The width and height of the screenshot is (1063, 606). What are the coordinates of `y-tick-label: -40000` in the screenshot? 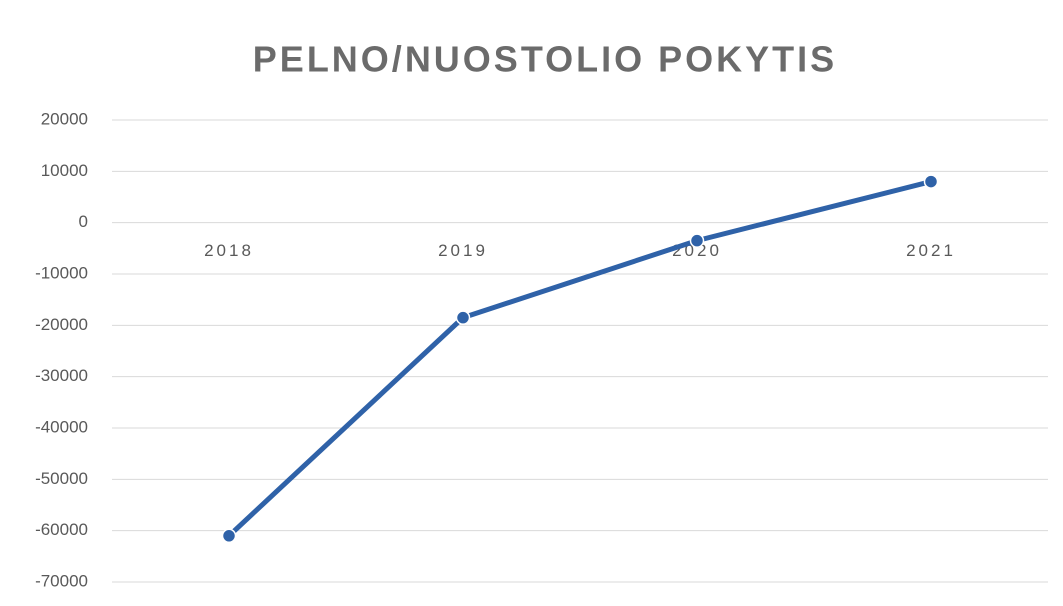 It's located at (61, 426).